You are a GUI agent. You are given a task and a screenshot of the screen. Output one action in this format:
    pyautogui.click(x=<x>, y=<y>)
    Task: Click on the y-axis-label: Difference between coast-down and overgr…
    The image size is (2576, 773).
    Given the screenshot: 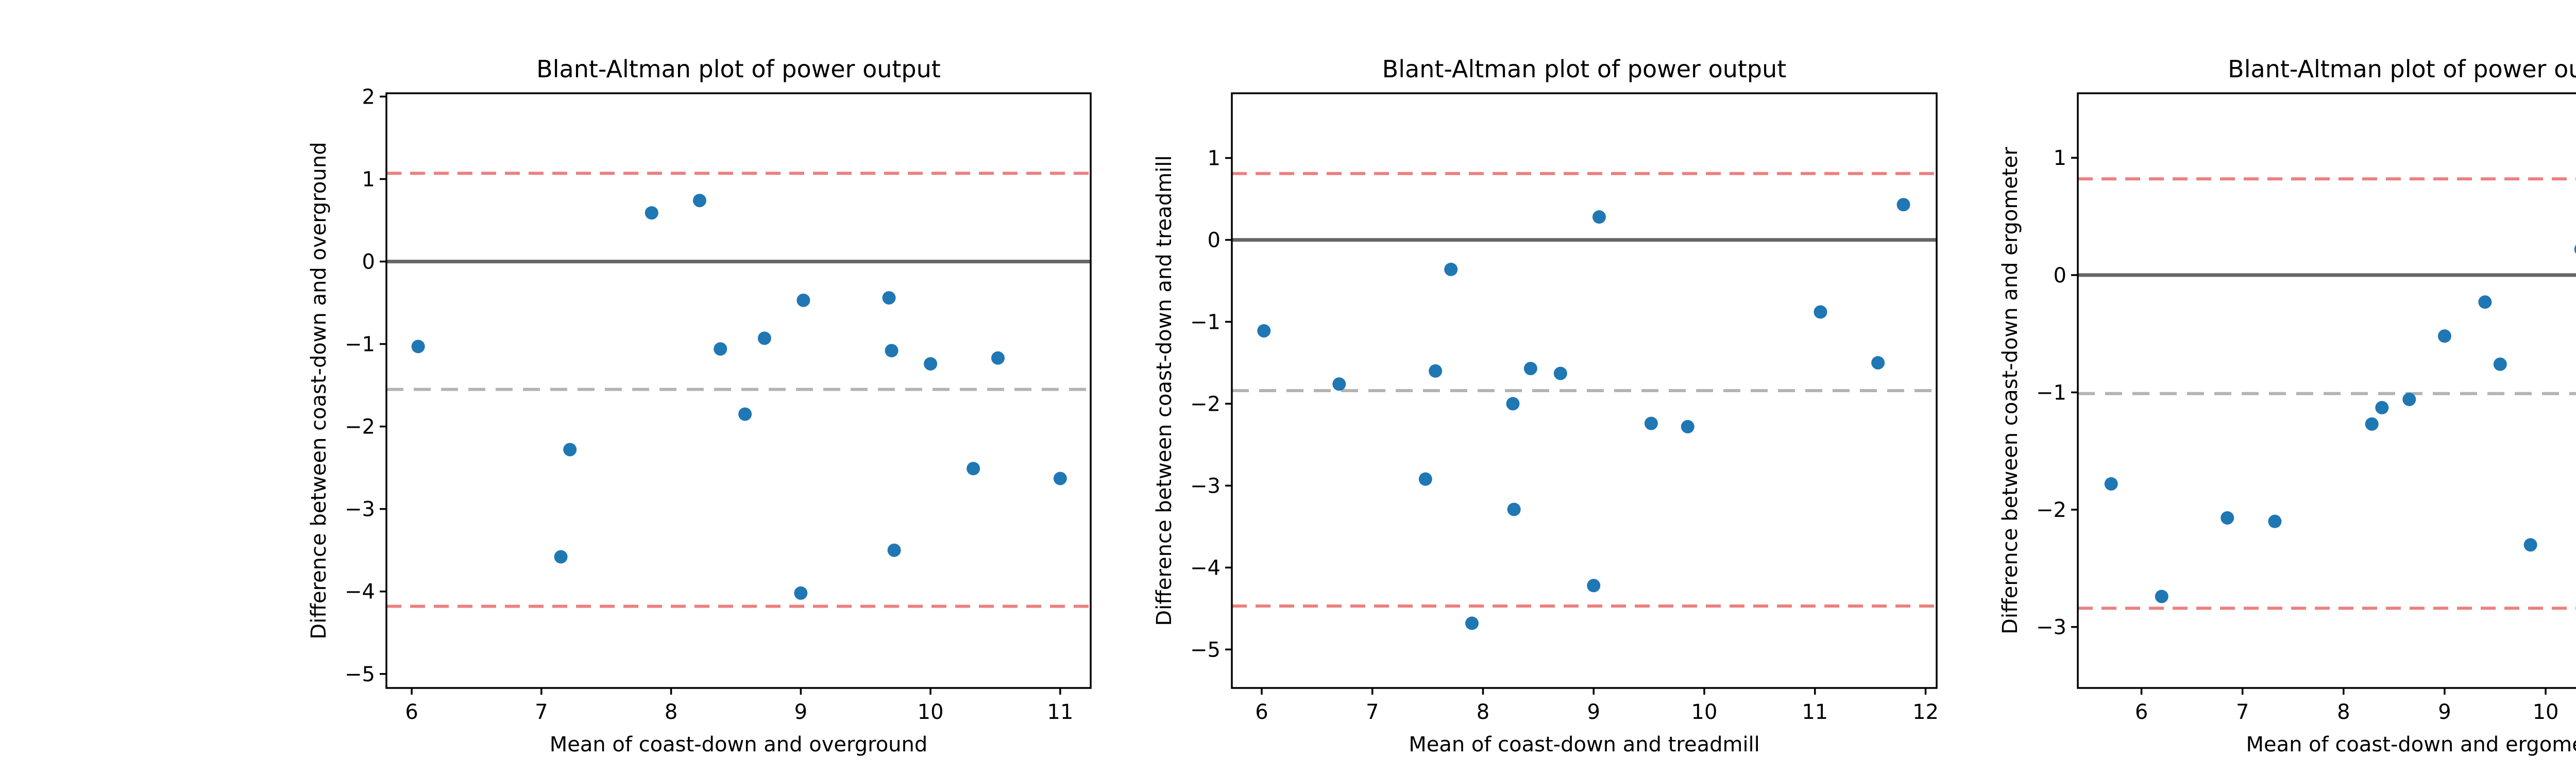 What is the action you would take?
    pyautogui.click(x=319, y=390)
    